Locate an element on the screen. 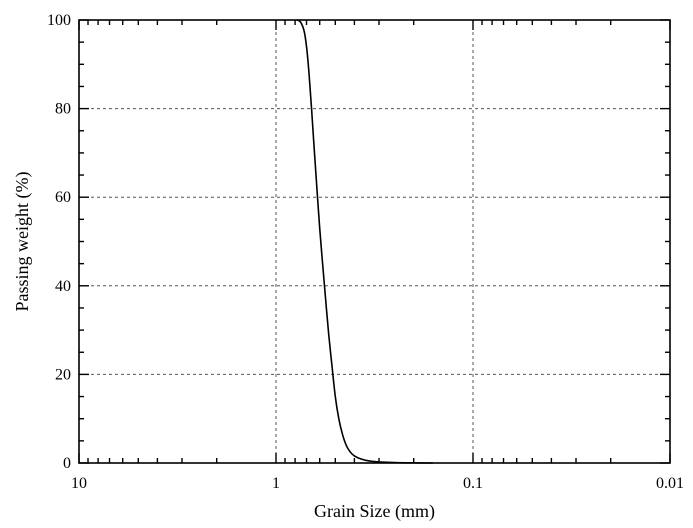 This screenshot has width=693, height=528. x-tick-label: 10 is located at coordinates (79, 483).